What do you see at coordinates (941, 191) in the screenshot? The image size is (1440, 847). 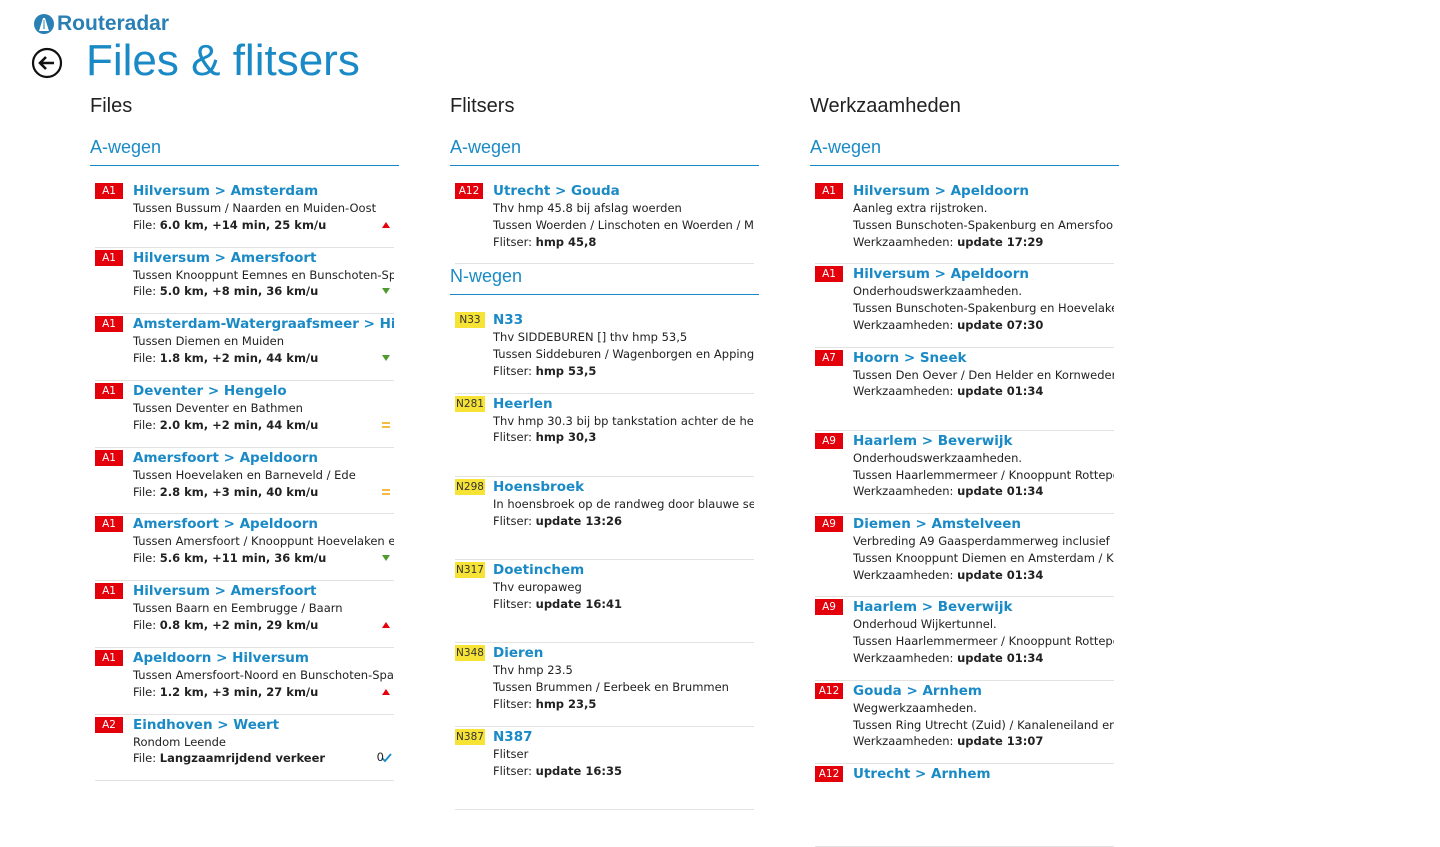 I see `item-title: Hilversum > Apeldoorn` at bounding box center [941, 191].